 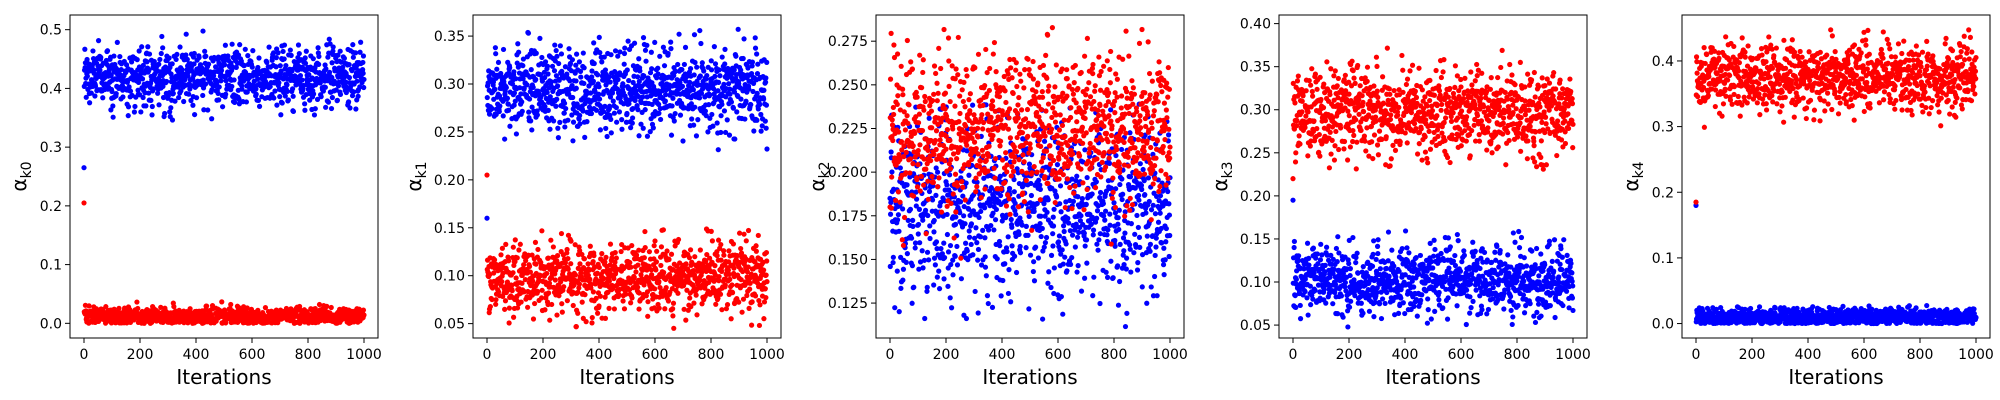 I want to click on scatter-points, so click(x=1030, y=177).